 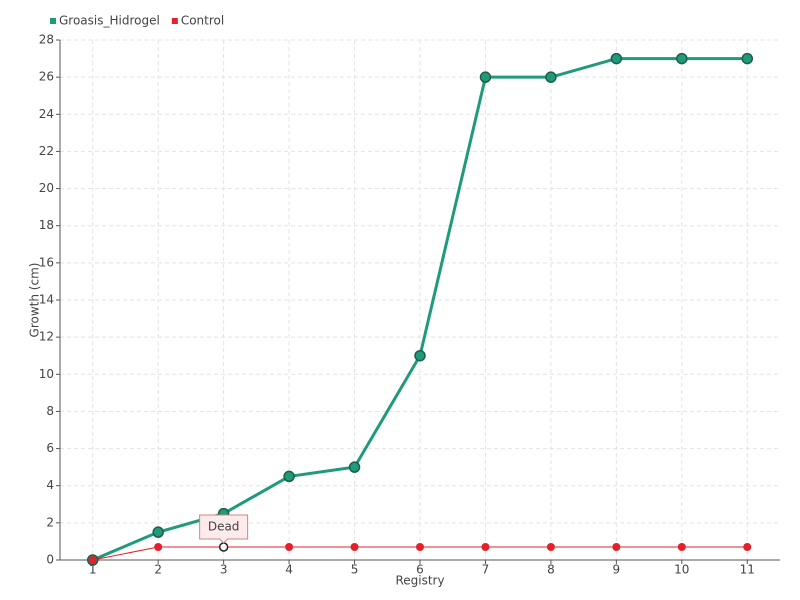 I want to click on x-tick-label: 3, so click(x=224, y=570).